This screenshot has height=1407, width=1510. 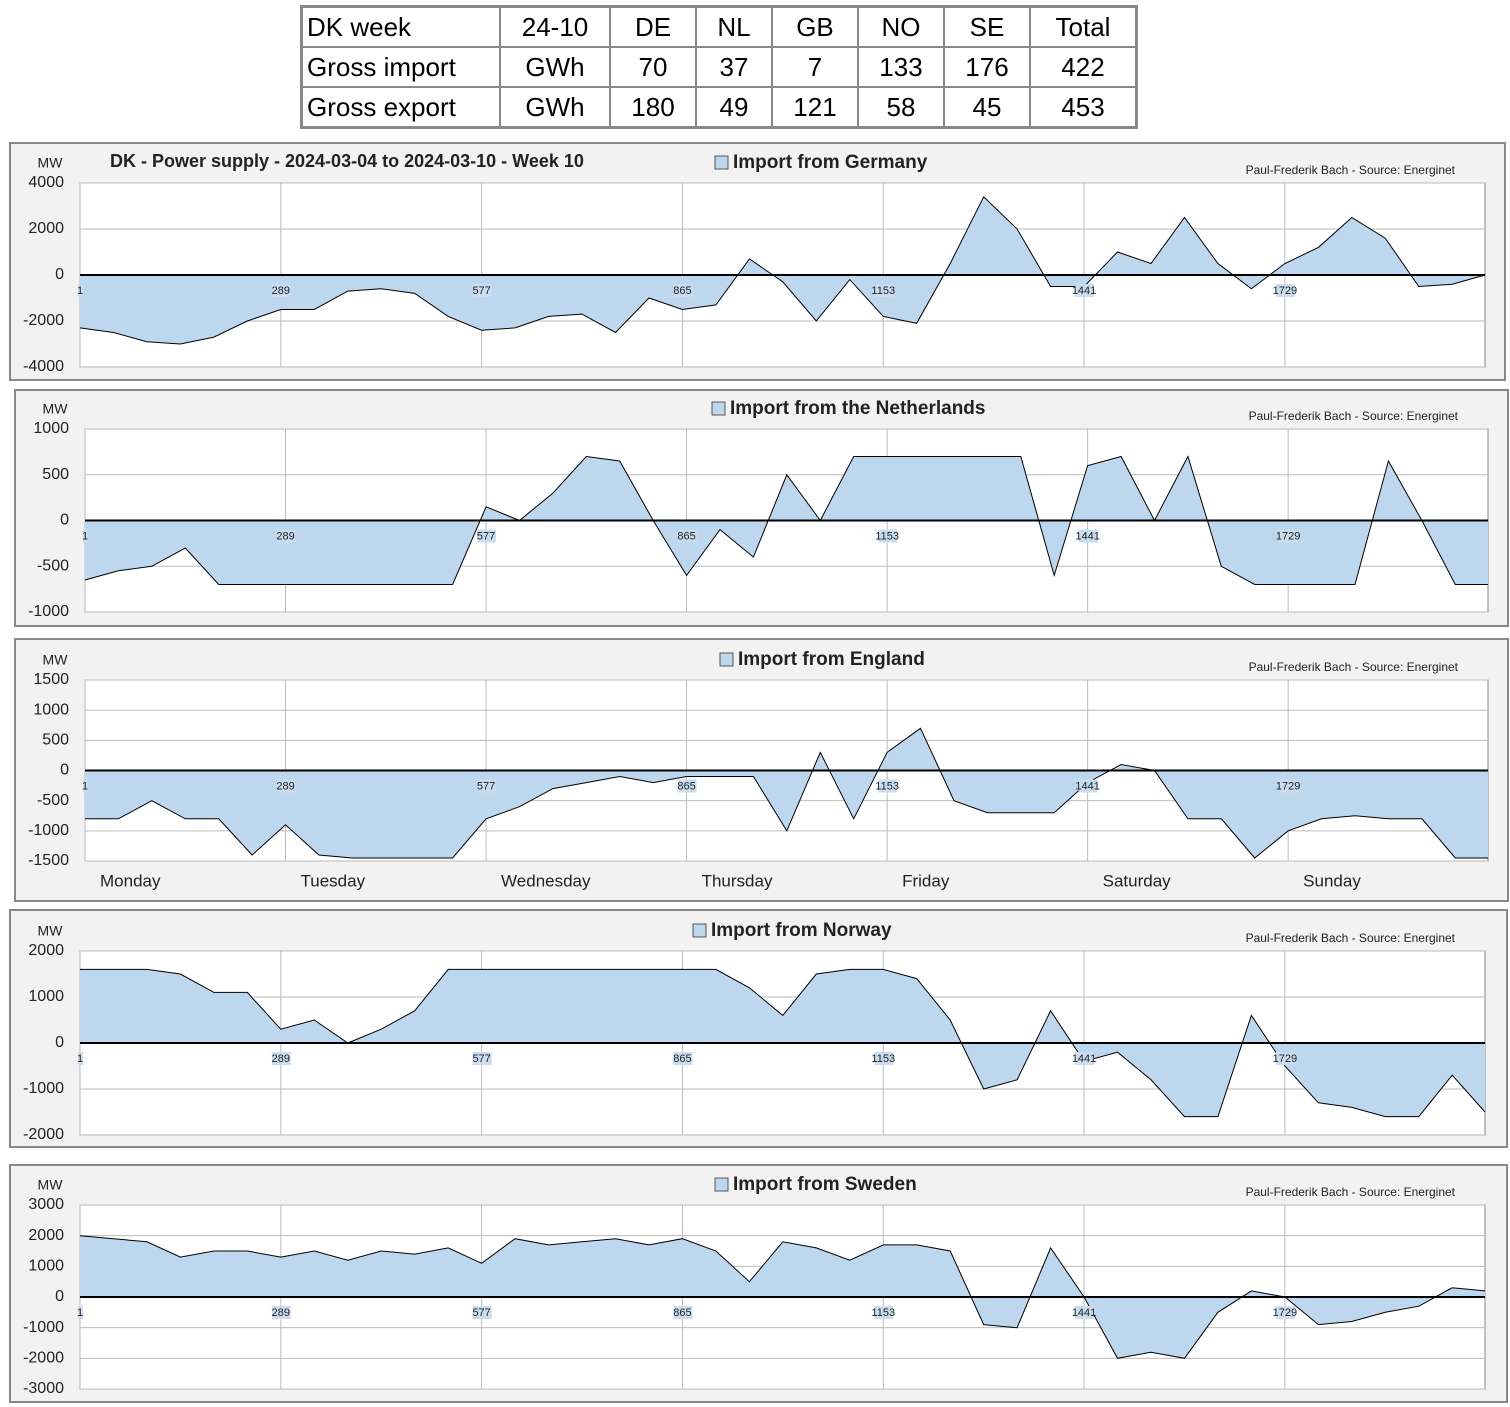 I want to click on table-cell: 121, so click(x=815, y=107).